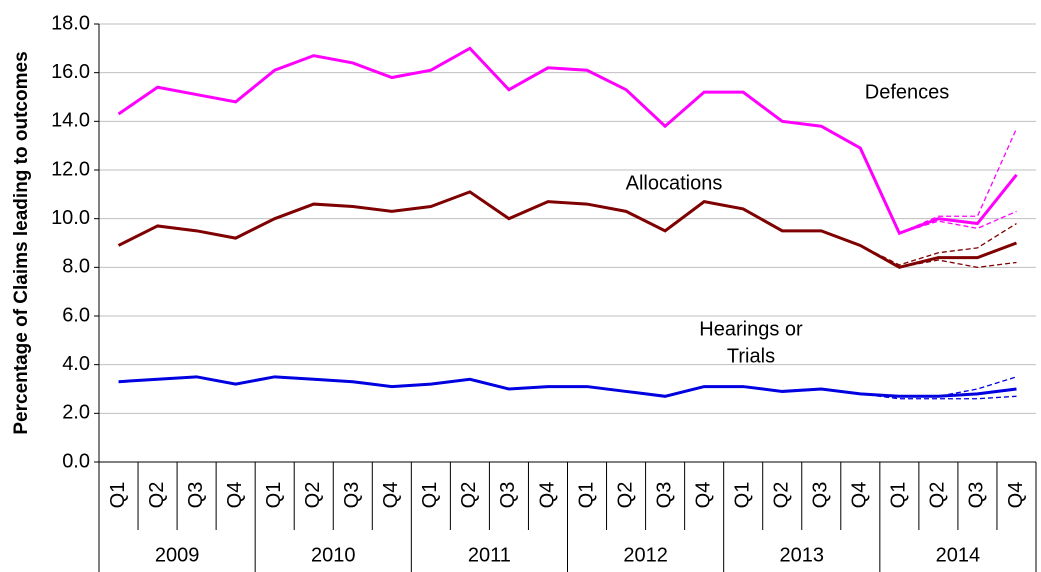 The width and height of the screenshot is (1041, 572). I want to click on y-tick-label: 2.0, so click(76, 413).